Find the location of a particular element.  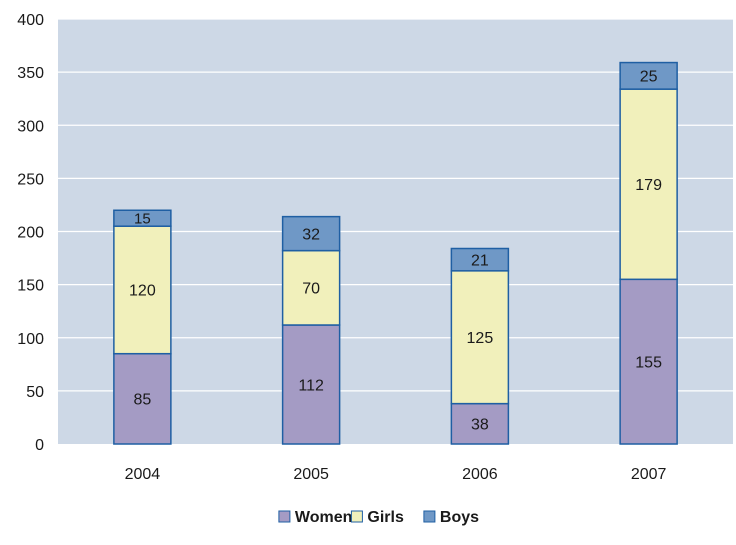

data-label: 112 is located at coordinates (311, 385).